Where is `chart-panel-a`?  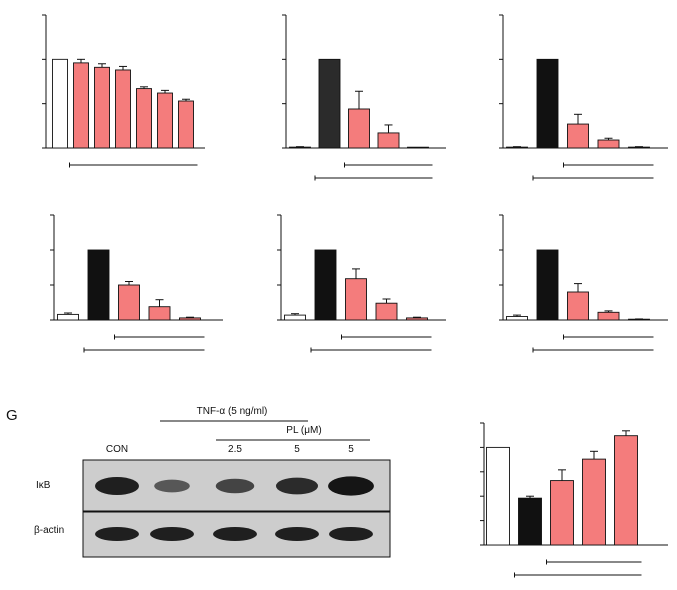 chart-panel-a is located at coordinates (123, 91).